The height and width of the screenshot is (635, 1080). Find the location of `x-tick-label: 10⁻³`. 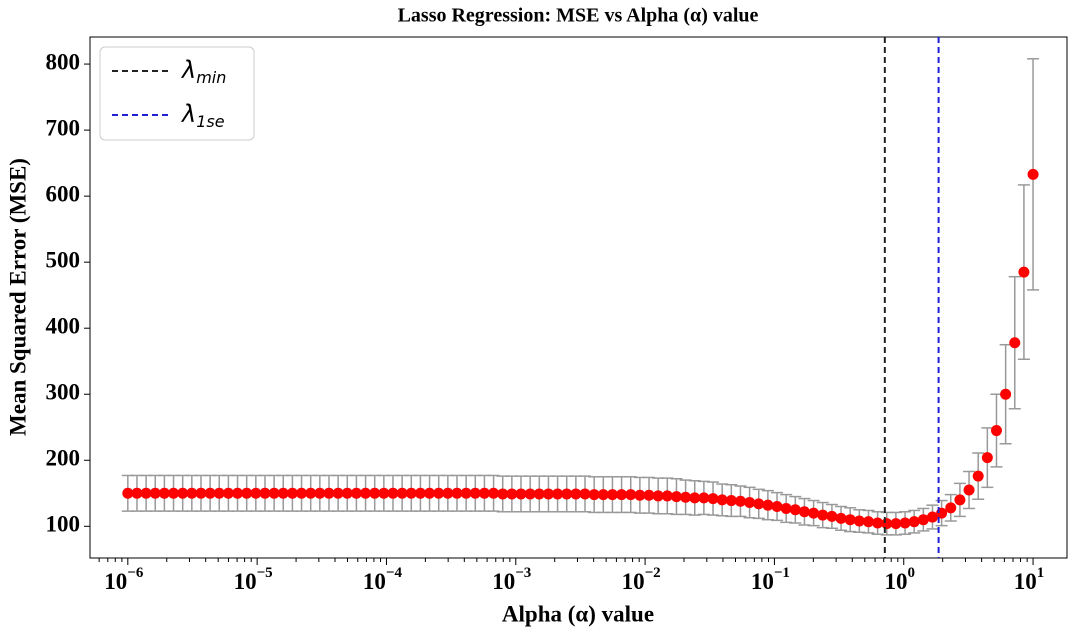

x-tick-label: 10⁻³ is located at coordinates (511, 579).